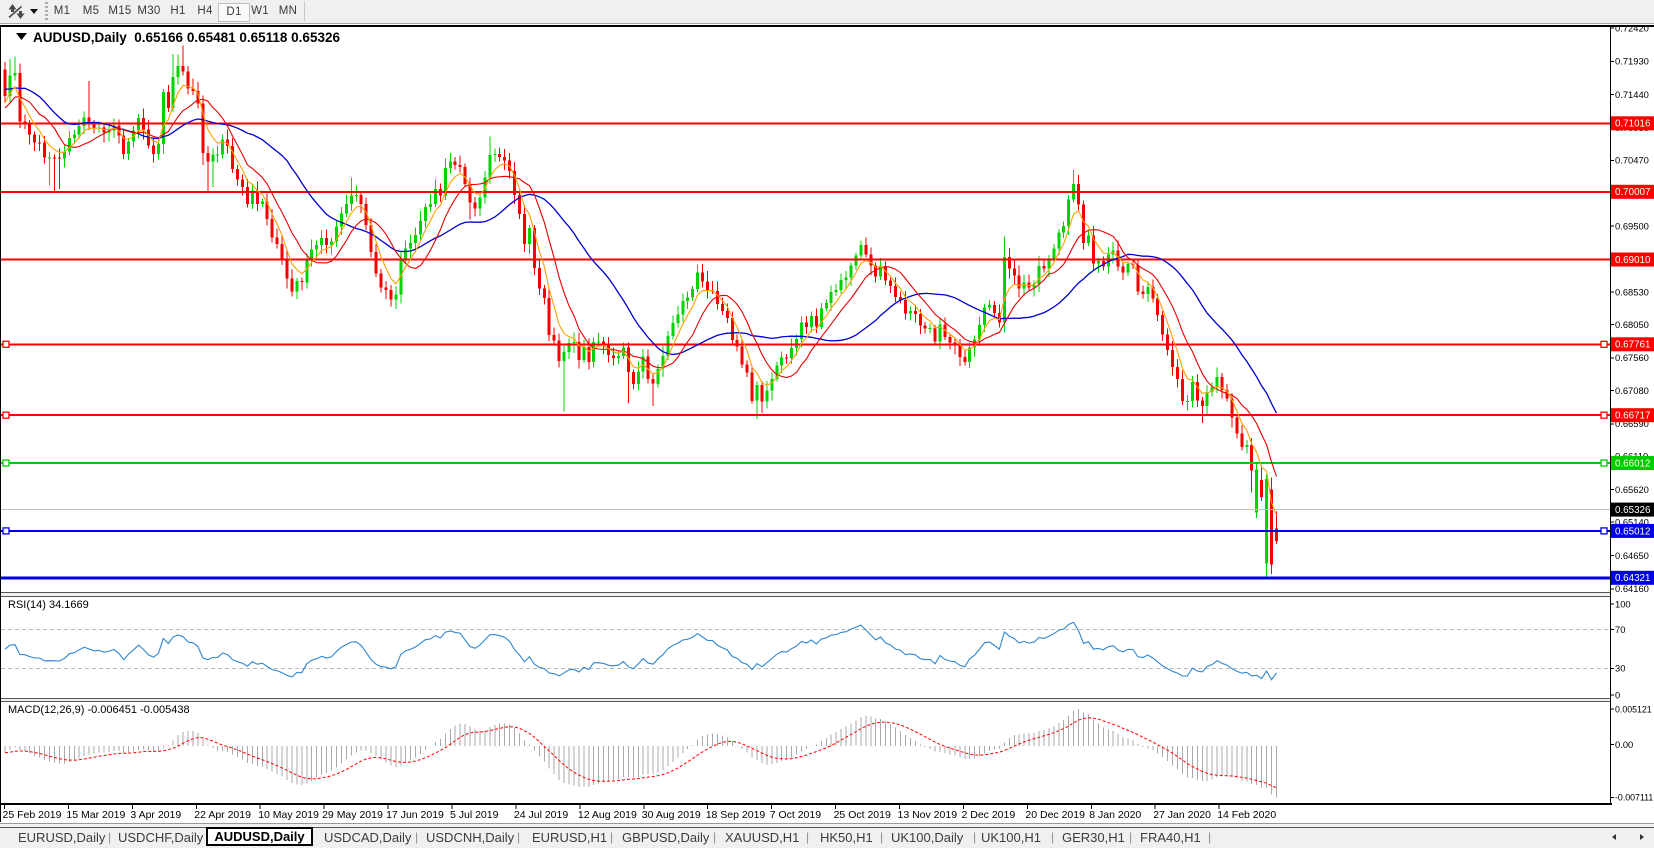 Image resolution: width=1654 pixels, height=848 pixels. What do you see at coordinates (1632, 61) in the screenshot?
I see `svg-text: 0.71930` at bounding box center [1632, 61].